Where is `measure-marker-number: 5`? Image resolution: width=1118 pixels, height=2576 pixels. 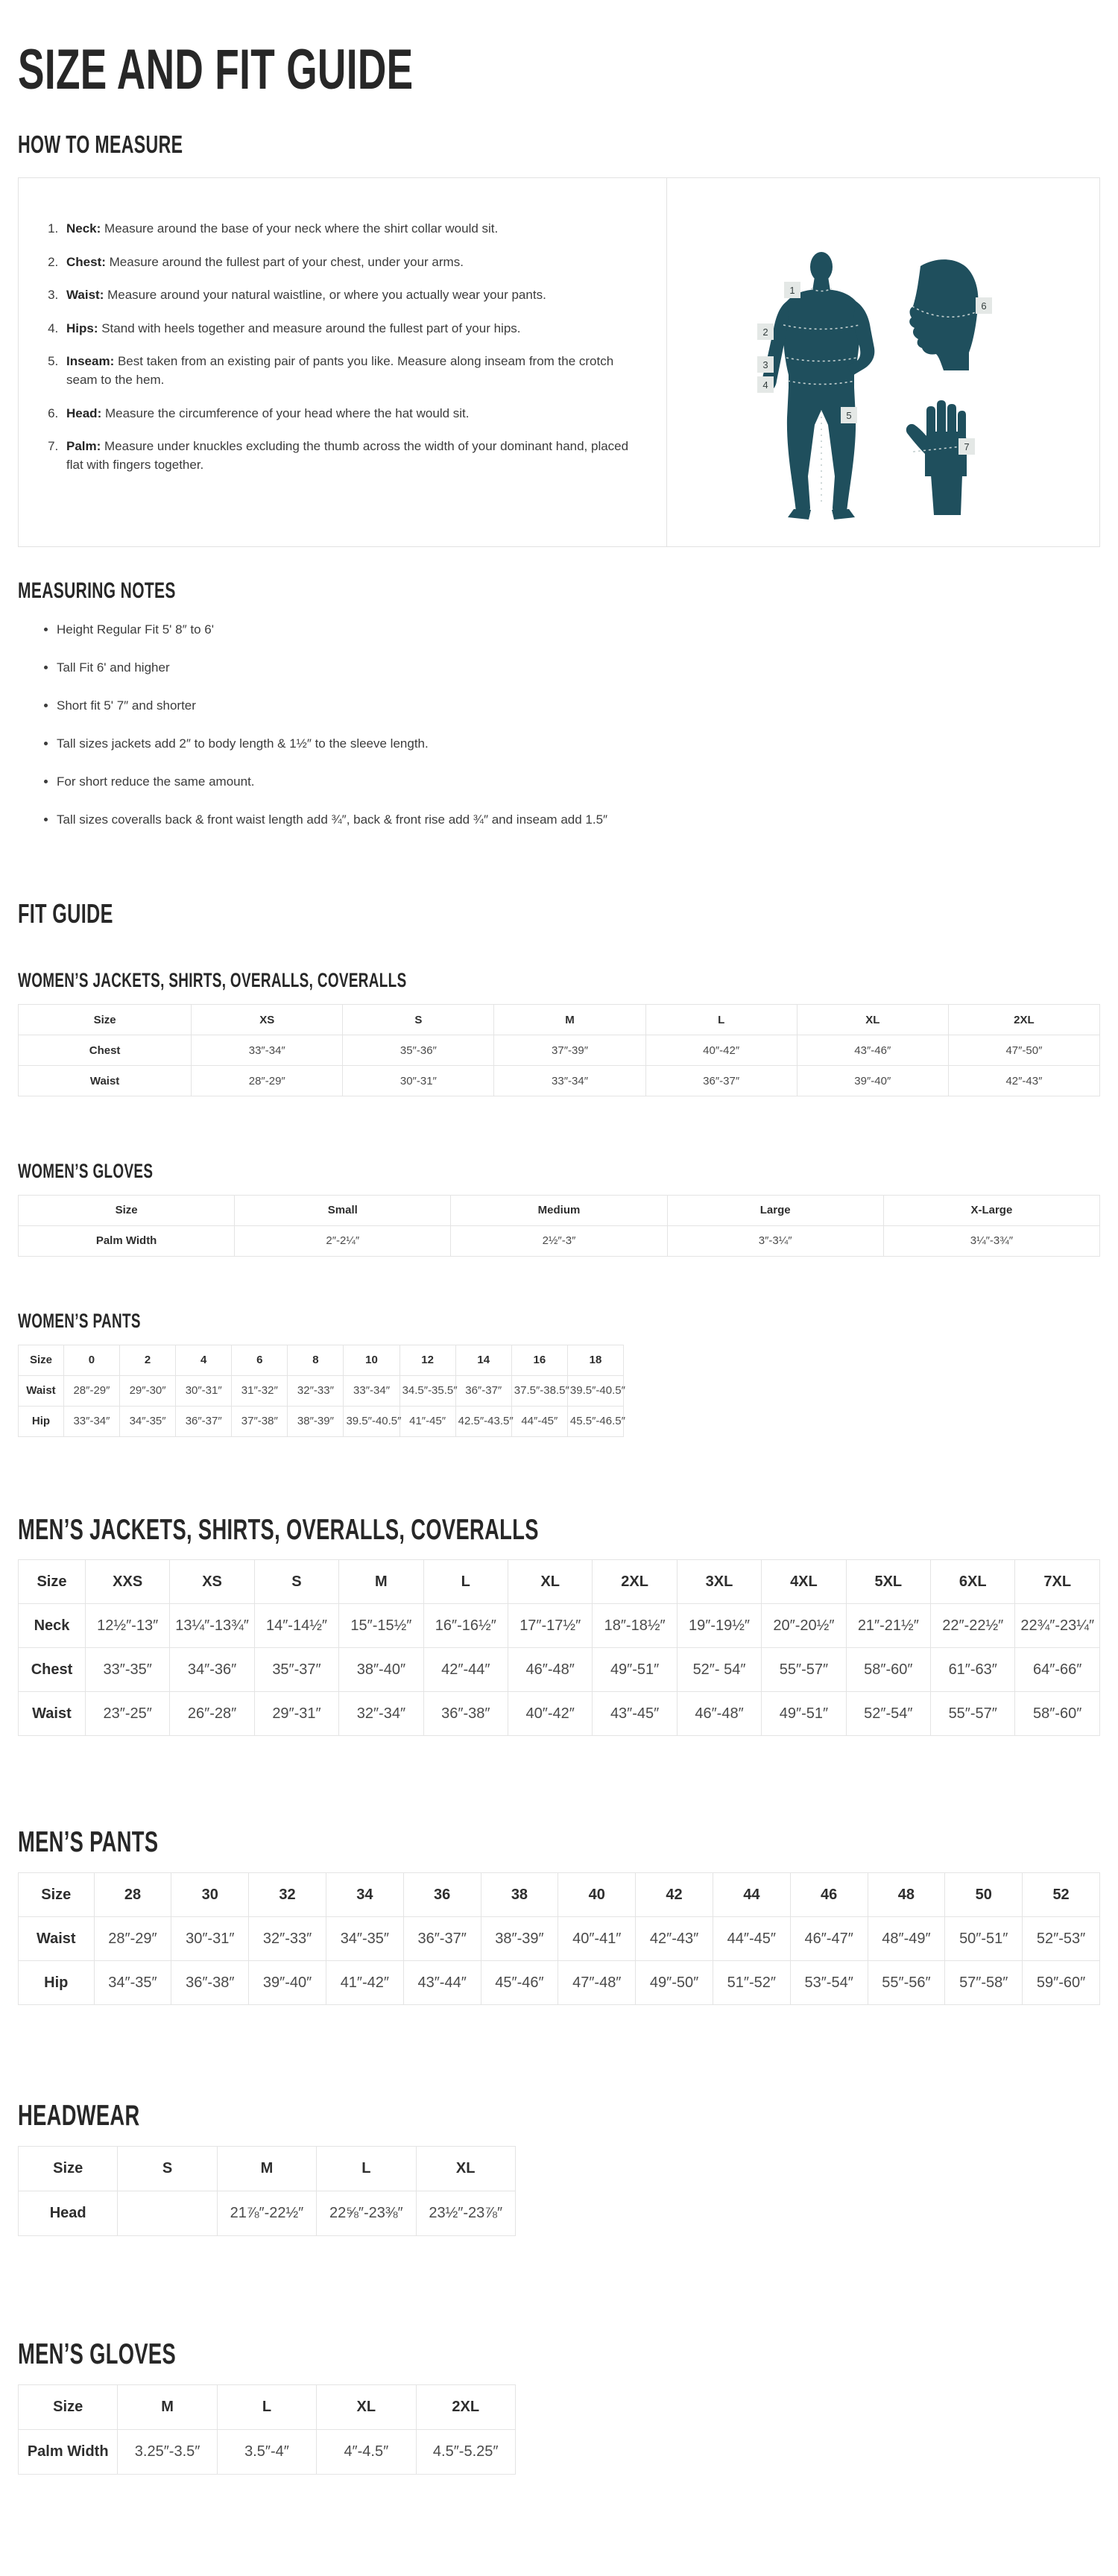 measure-marker-number: 5 is located at coordinates (848, 415).